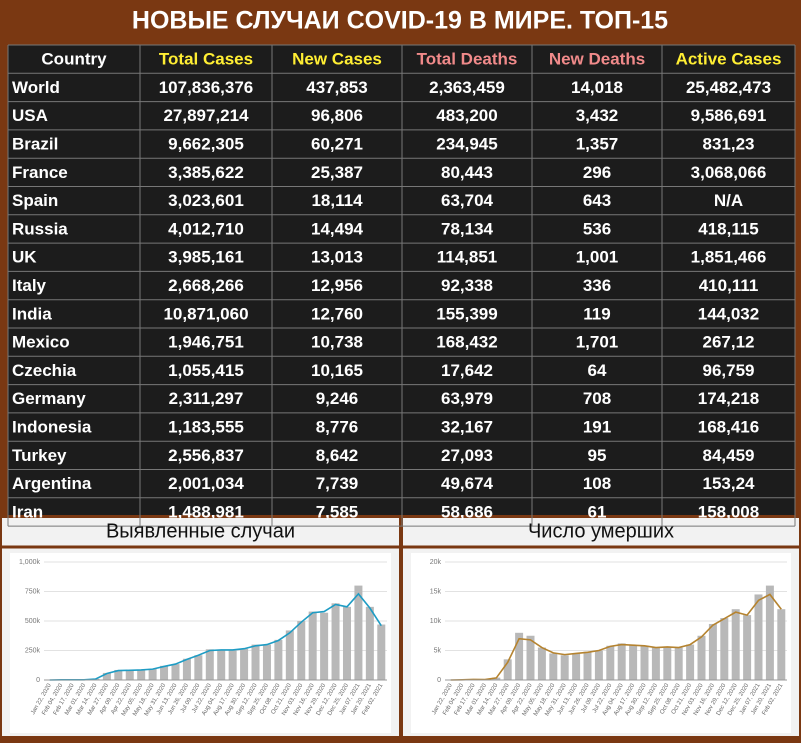  Describe the element at coordinates (337, 370) in the screenshot. I see `value-cell: 10,165` at that location.